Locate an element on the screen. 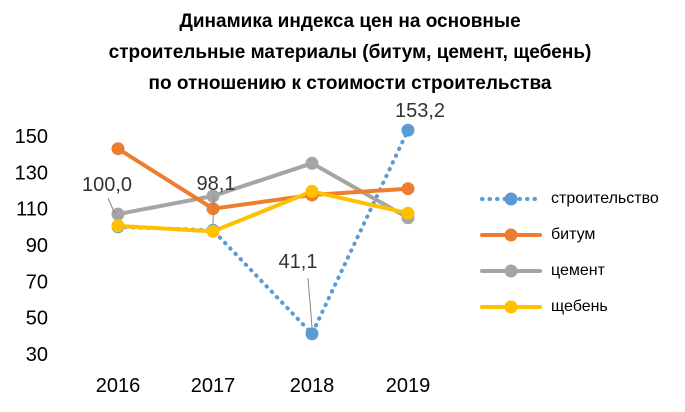  chart-title-line-3: по отношению к стоимости строительства is located at coordinates (350, 83).